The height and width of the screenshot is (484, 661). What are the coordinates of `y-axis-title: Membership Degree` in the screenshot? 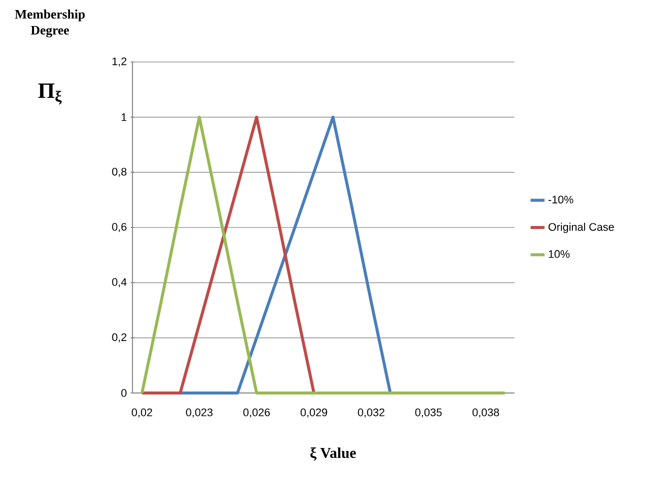 It's located at (49, 24).